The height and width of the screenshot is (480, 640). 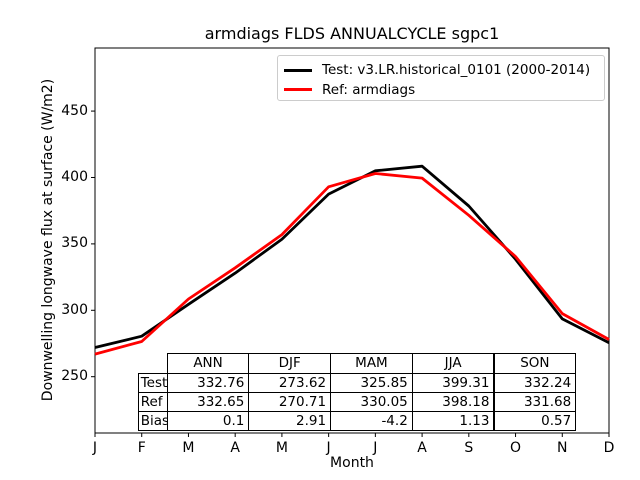 I want to click on legend-label-test: Test: v3.LR.historical_0101 (2000-2014), so click(x=456, y=70).